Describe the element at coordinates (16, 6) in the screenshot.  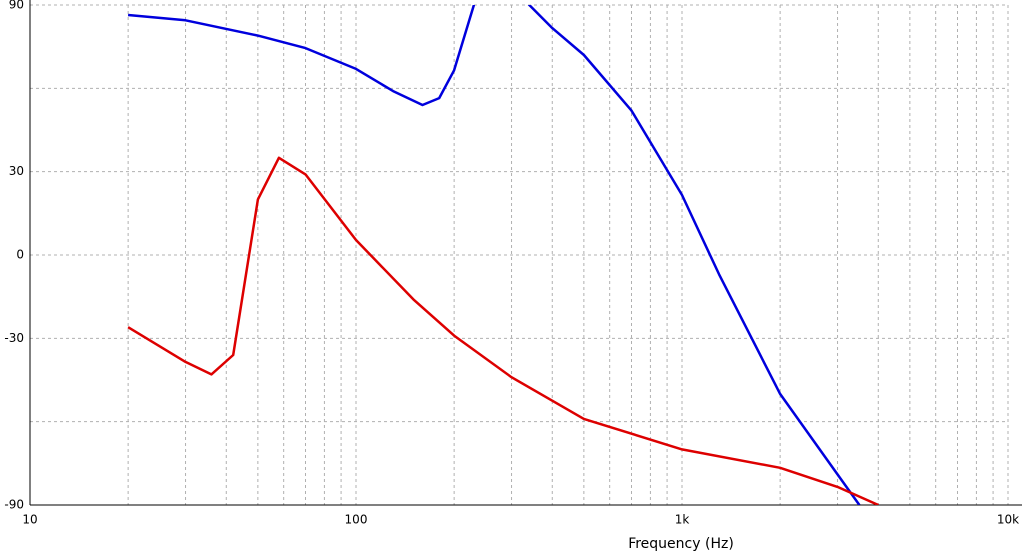
I see `y-tick-label: 90` at that location.